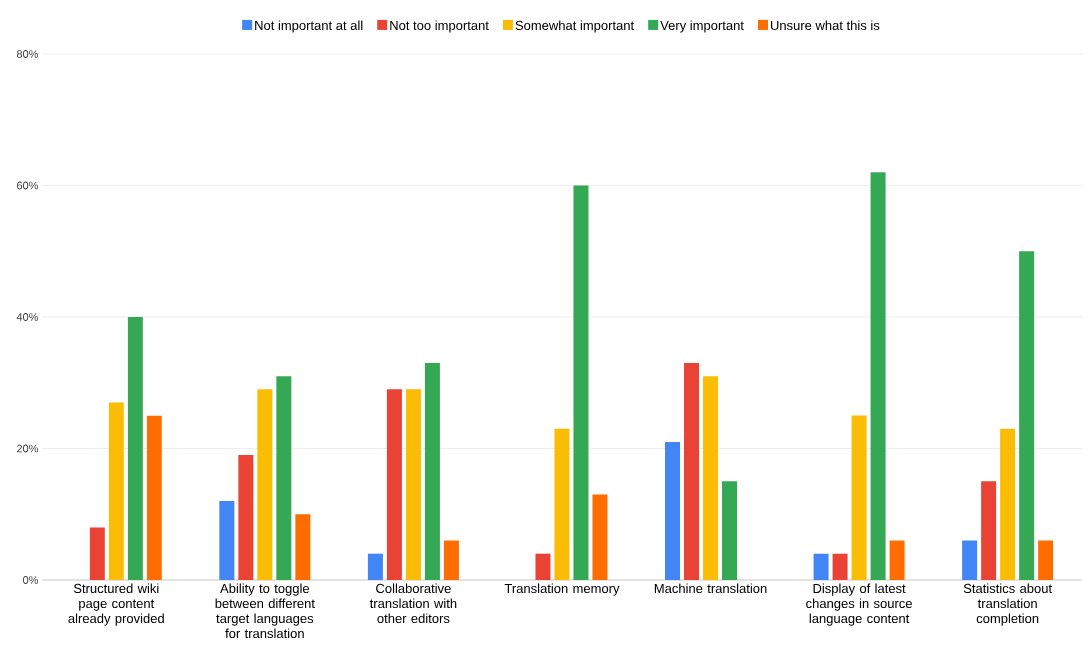  I want to click on legend-label: Not important at all, so click(309, 26).